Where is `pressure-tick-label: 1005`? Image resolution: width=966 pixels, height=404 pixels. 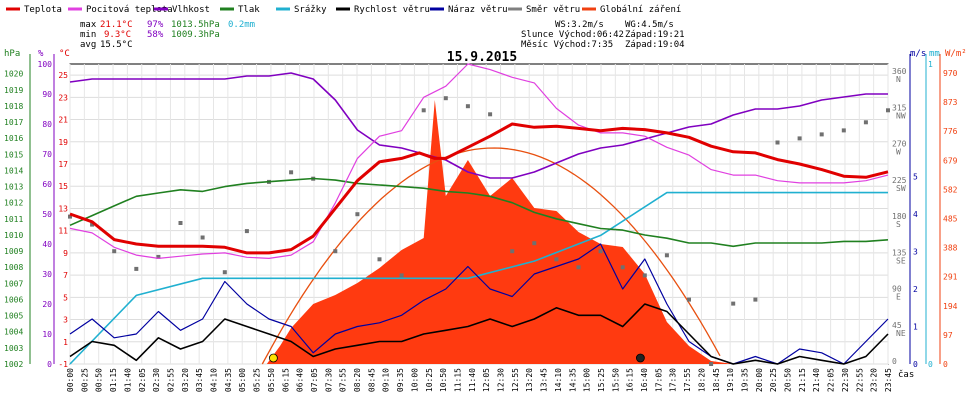
pressure-tick-label: 1005 is located at coordinates (13, 316).